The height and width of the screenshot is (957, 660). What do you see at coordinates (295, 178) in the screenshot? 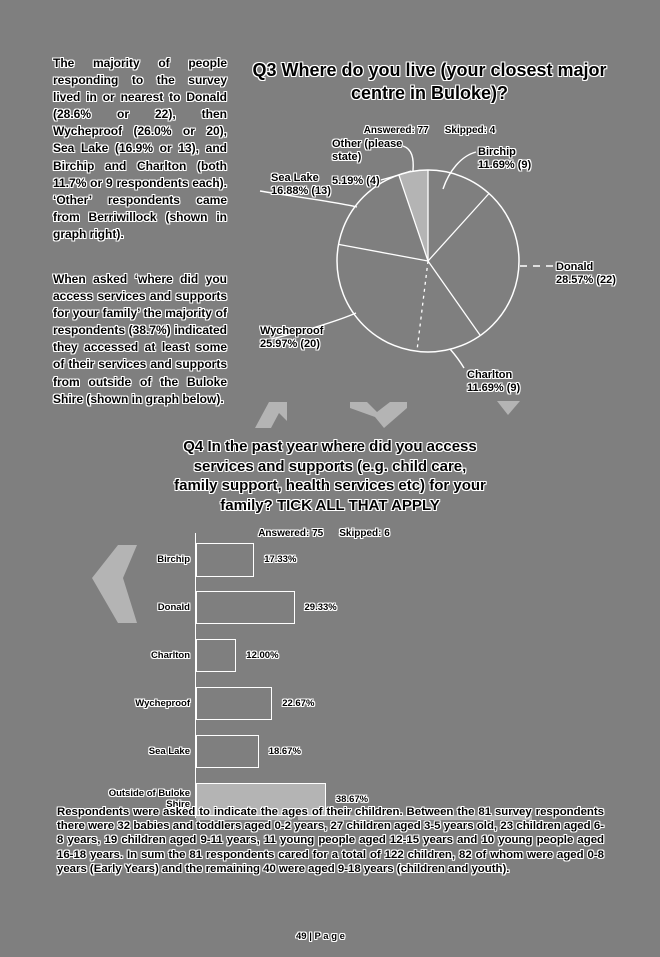
I see `pie-label-sealake-name: Sea Lake` at bounding box center [295, 178].